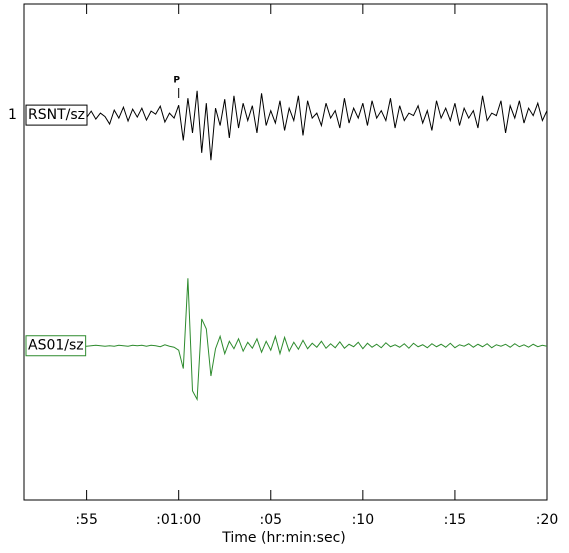 The height and width of the screenshot is (553, 569). I want to click on x-axis-label: Time (hr:min:sec), so click(283, 538).